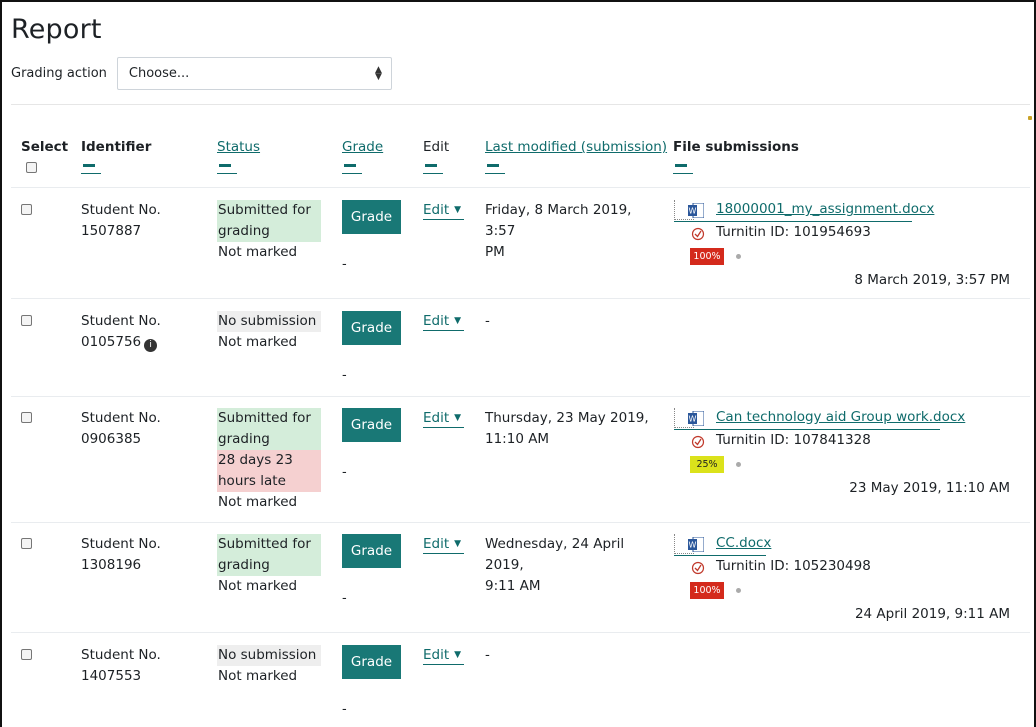  Describe the element at coordinates (932, 280) in the screenshot. I see `submission-date: 8 March 2019, 3:57 PM` at that location.